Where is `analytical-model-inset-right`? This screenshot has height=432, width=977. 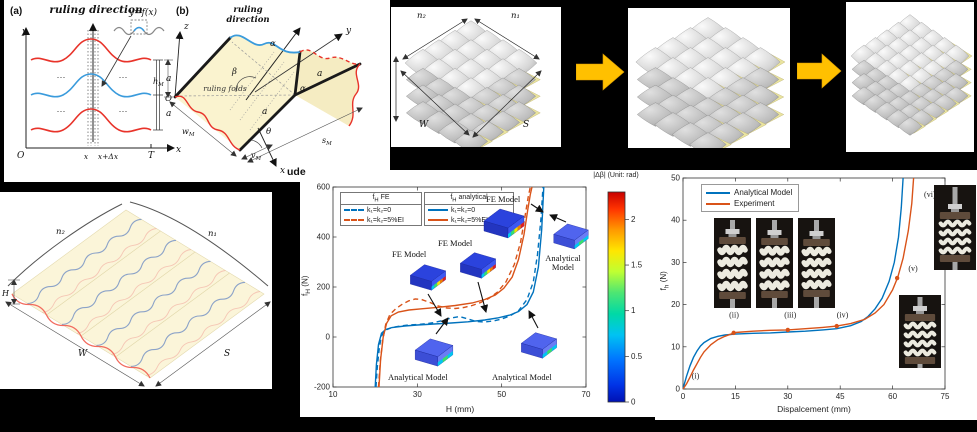 analytical-model-inset-right is located at coordinates (571, 236).